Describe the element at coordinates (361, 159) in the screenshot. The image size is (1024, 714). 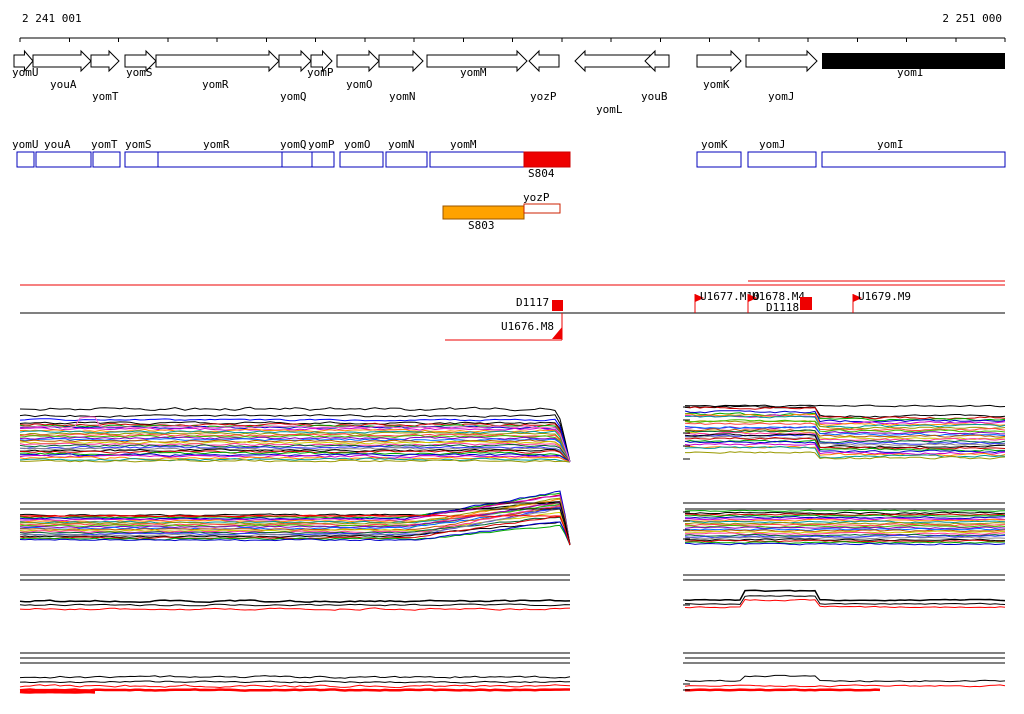
I see `unit-box-yomO` at that location.